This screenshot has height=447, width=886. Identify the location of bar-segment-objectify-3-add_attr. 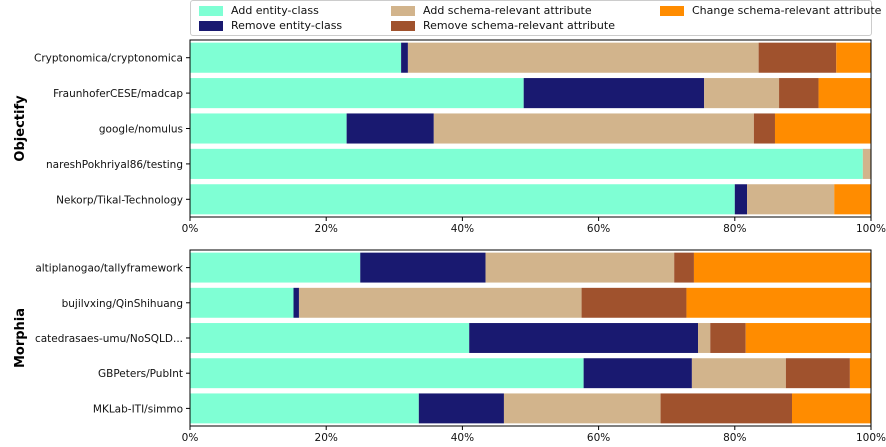
(866, 163).